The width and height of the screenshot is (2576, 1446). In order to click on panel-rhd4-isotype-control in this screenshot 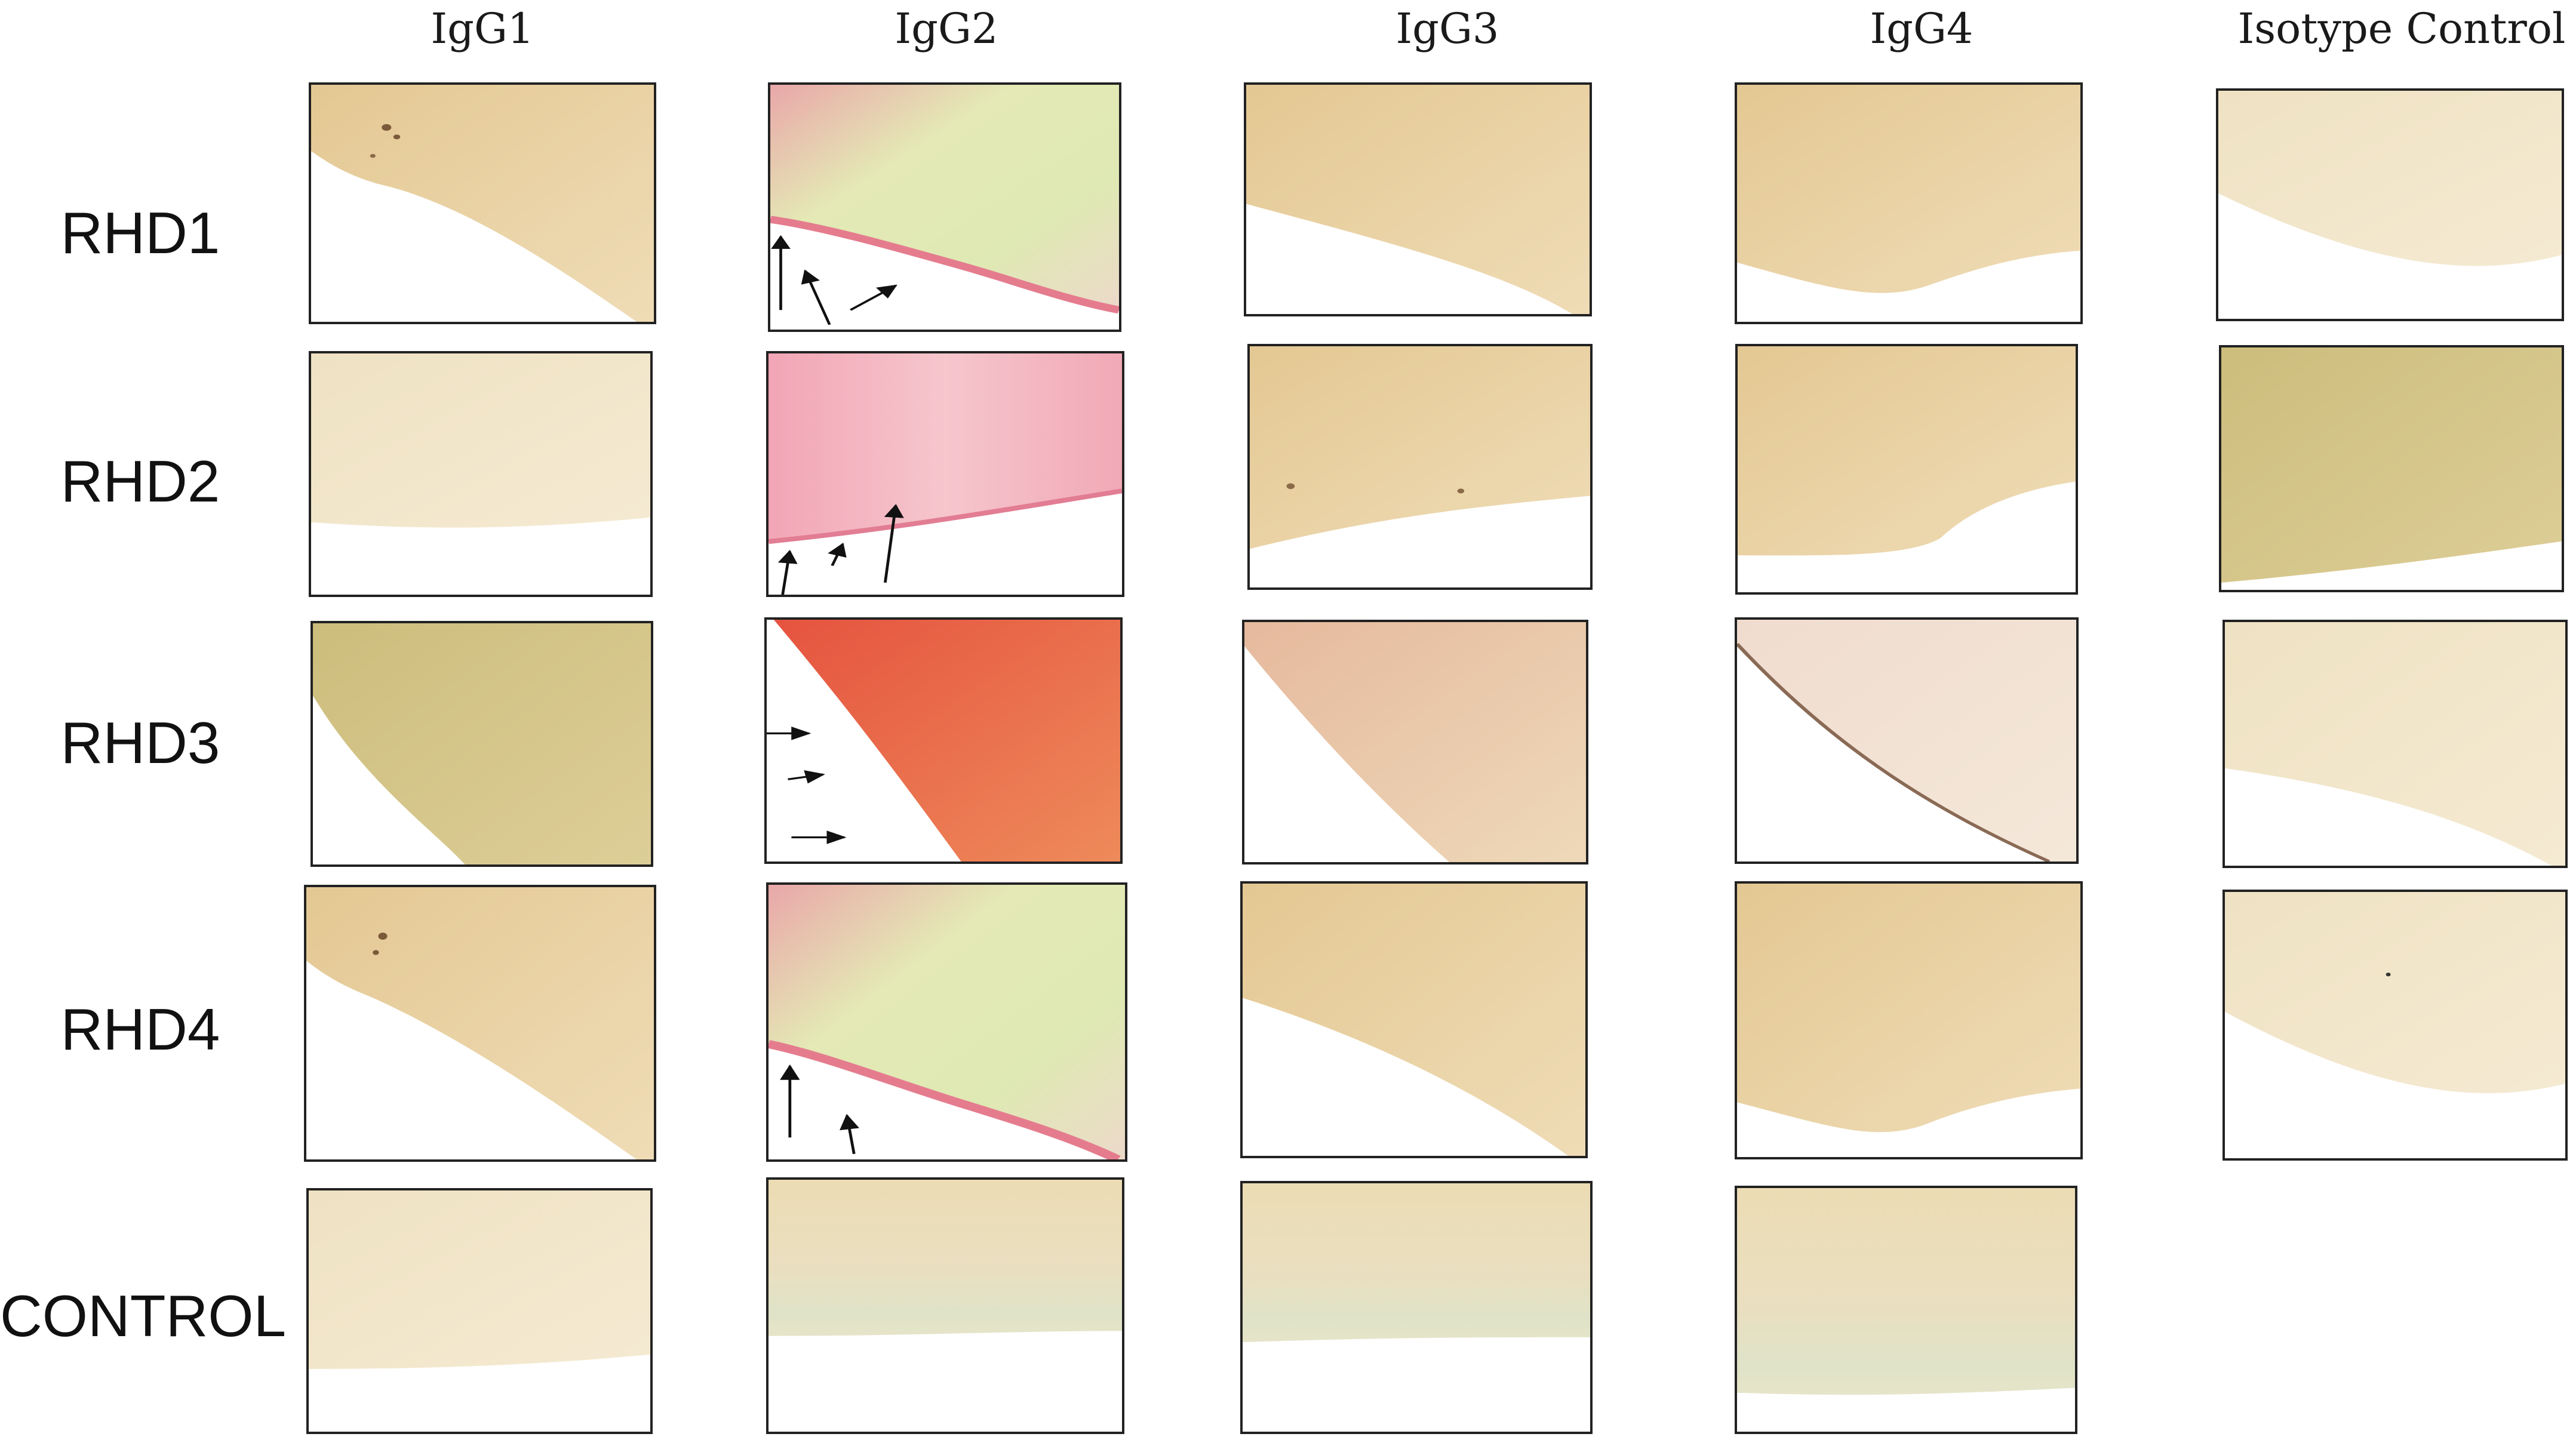, I will do `click(2395, 1025)`.